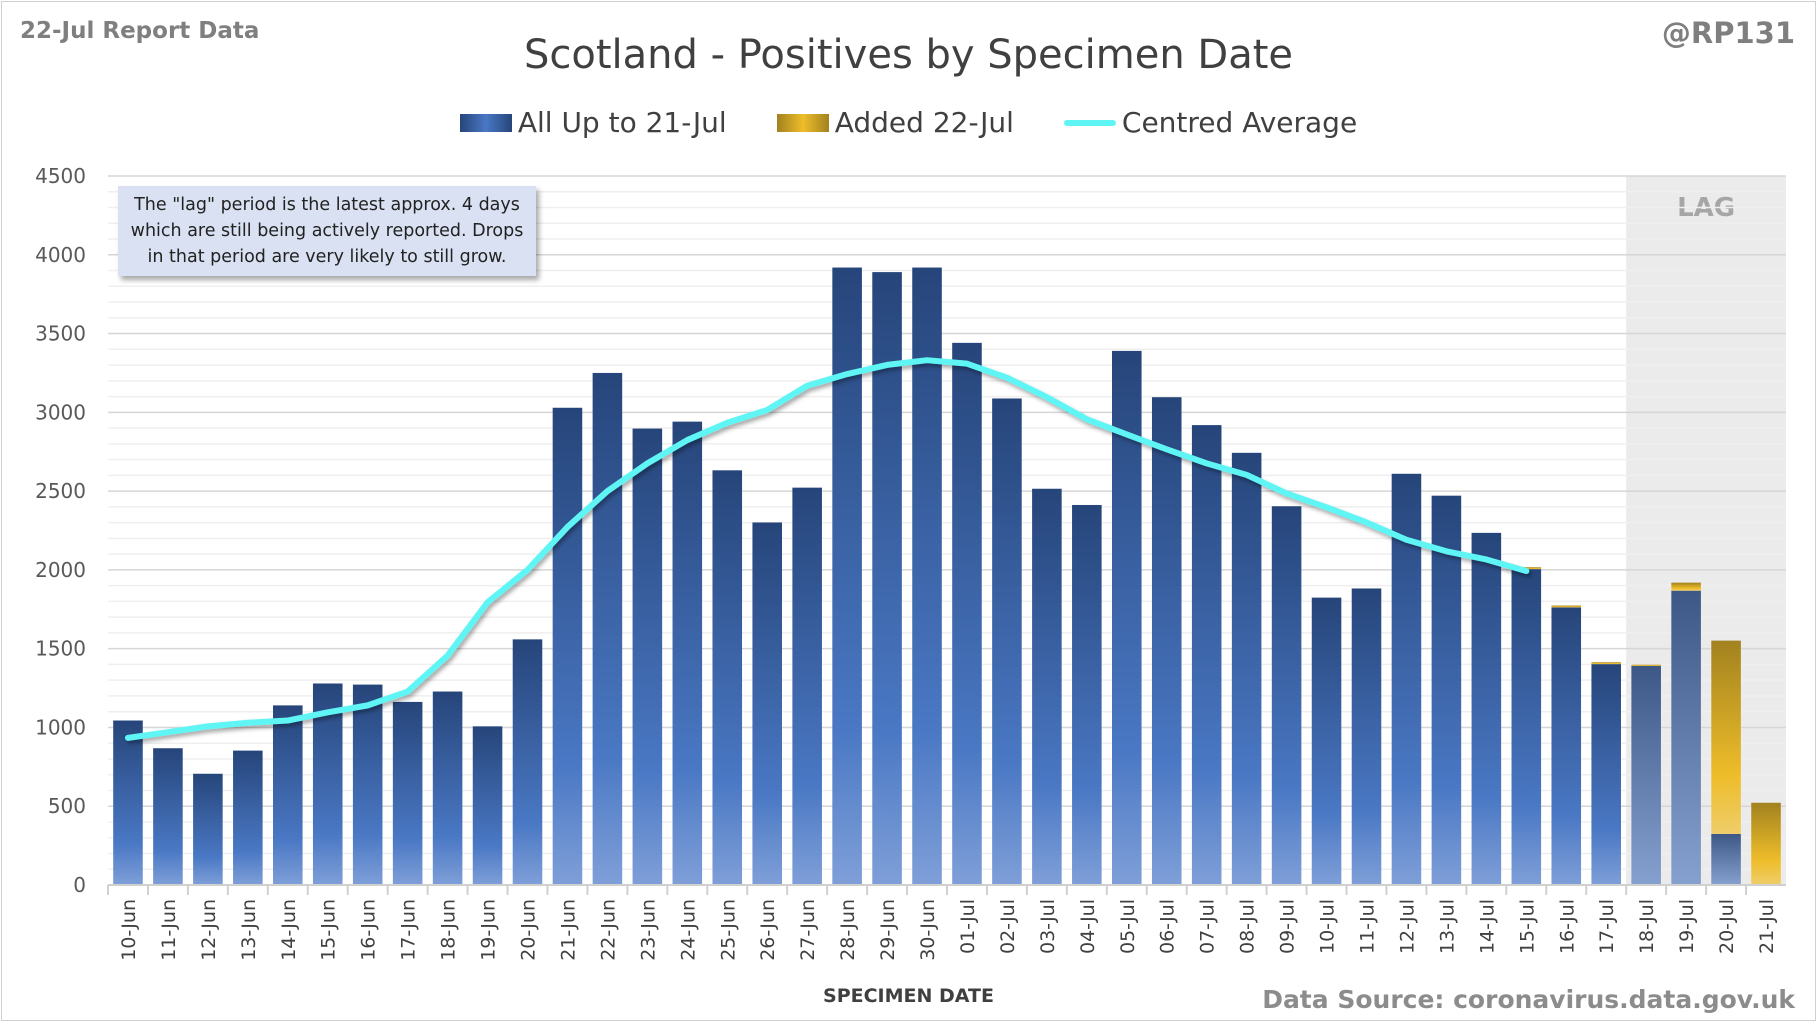 This screenshot has height=1022, width=1817. Describe the element at coordinates (1487, 926) in the screenshot. I see `x-tick-label: 14-Jul` at that location.